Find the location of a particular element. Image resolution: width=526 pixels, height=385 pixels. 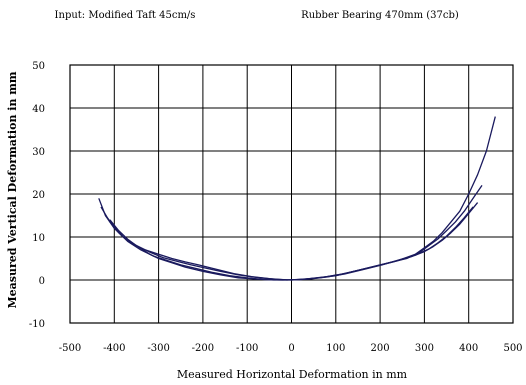

y-tick-label: 50 is located at coordinates (38, 66).